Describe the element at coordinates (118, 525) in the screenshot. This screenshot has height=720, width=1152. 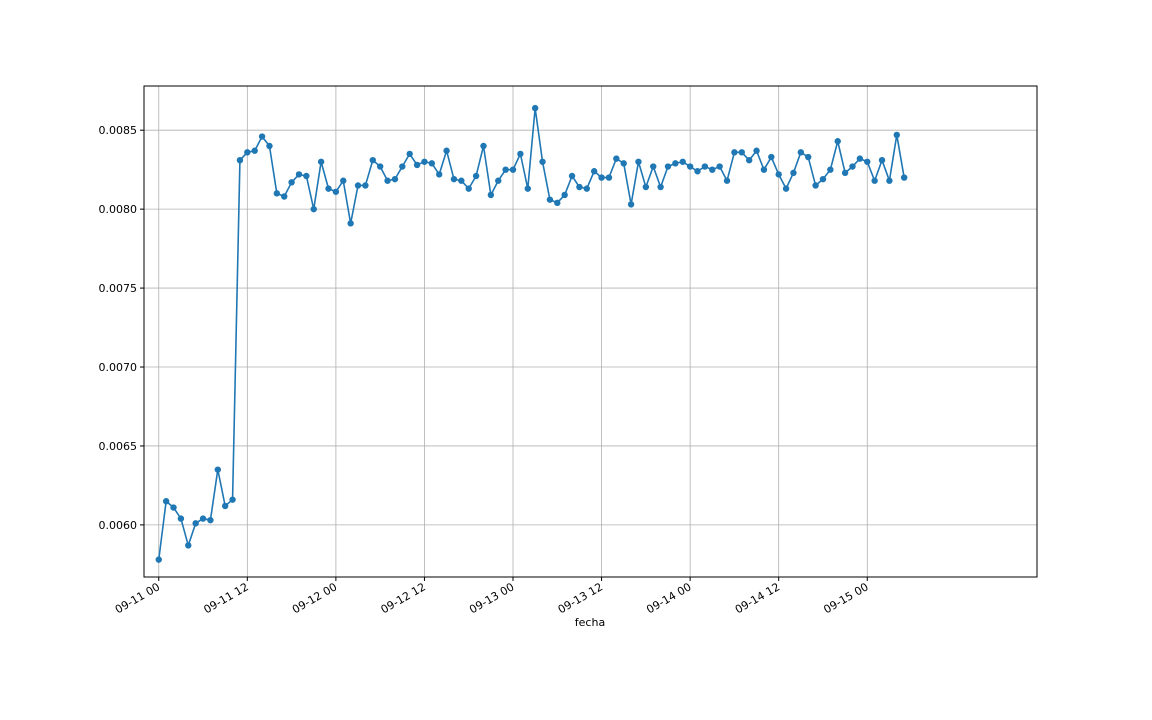
I see `y-tick-label: 0.0060` at that location.